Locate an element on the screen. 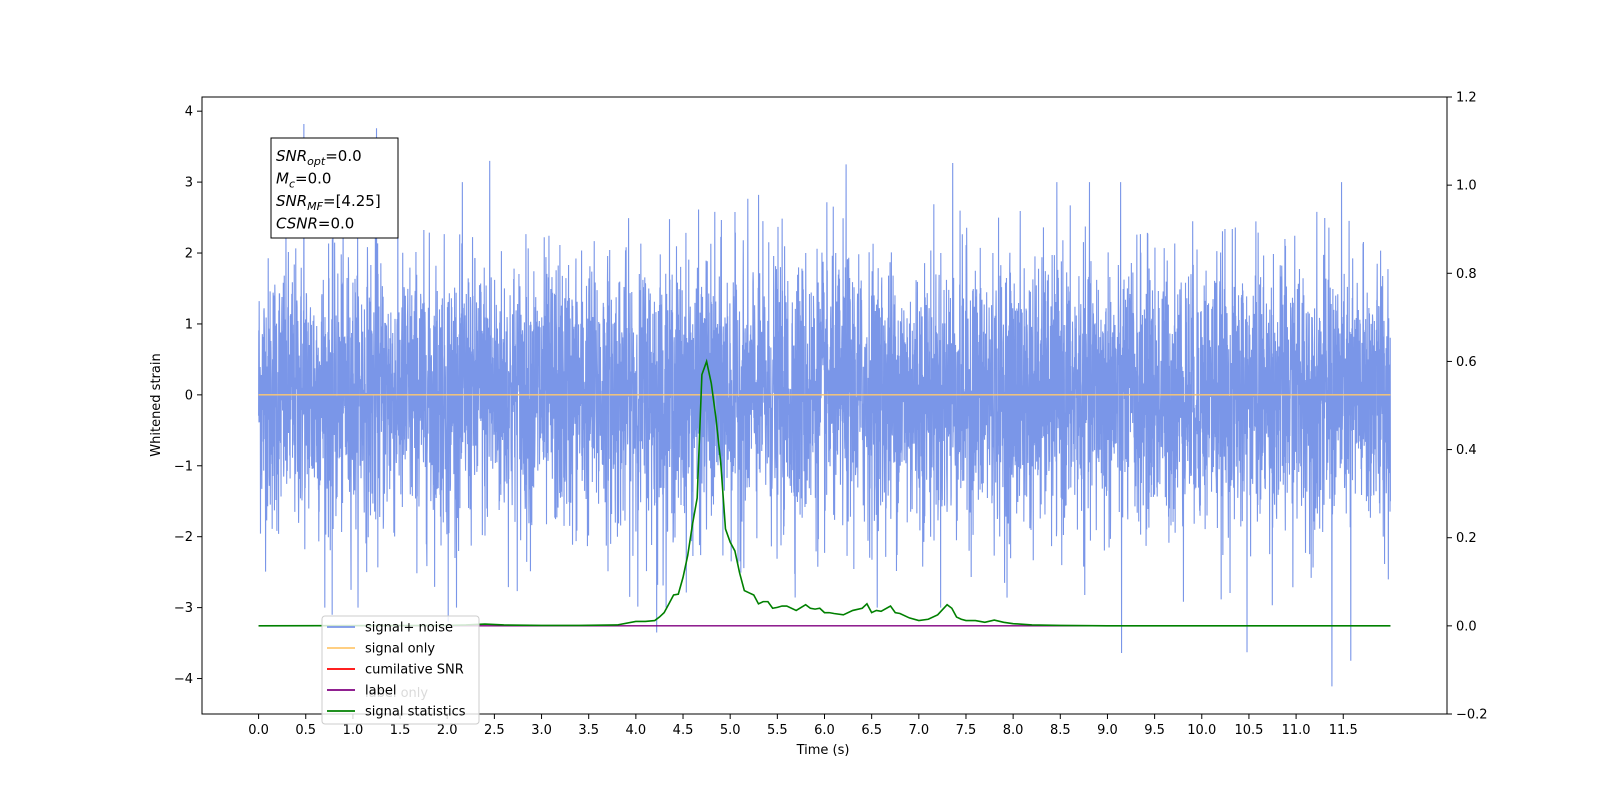  x-tick-label: 8.5 is located at coordinates (1060, 730).